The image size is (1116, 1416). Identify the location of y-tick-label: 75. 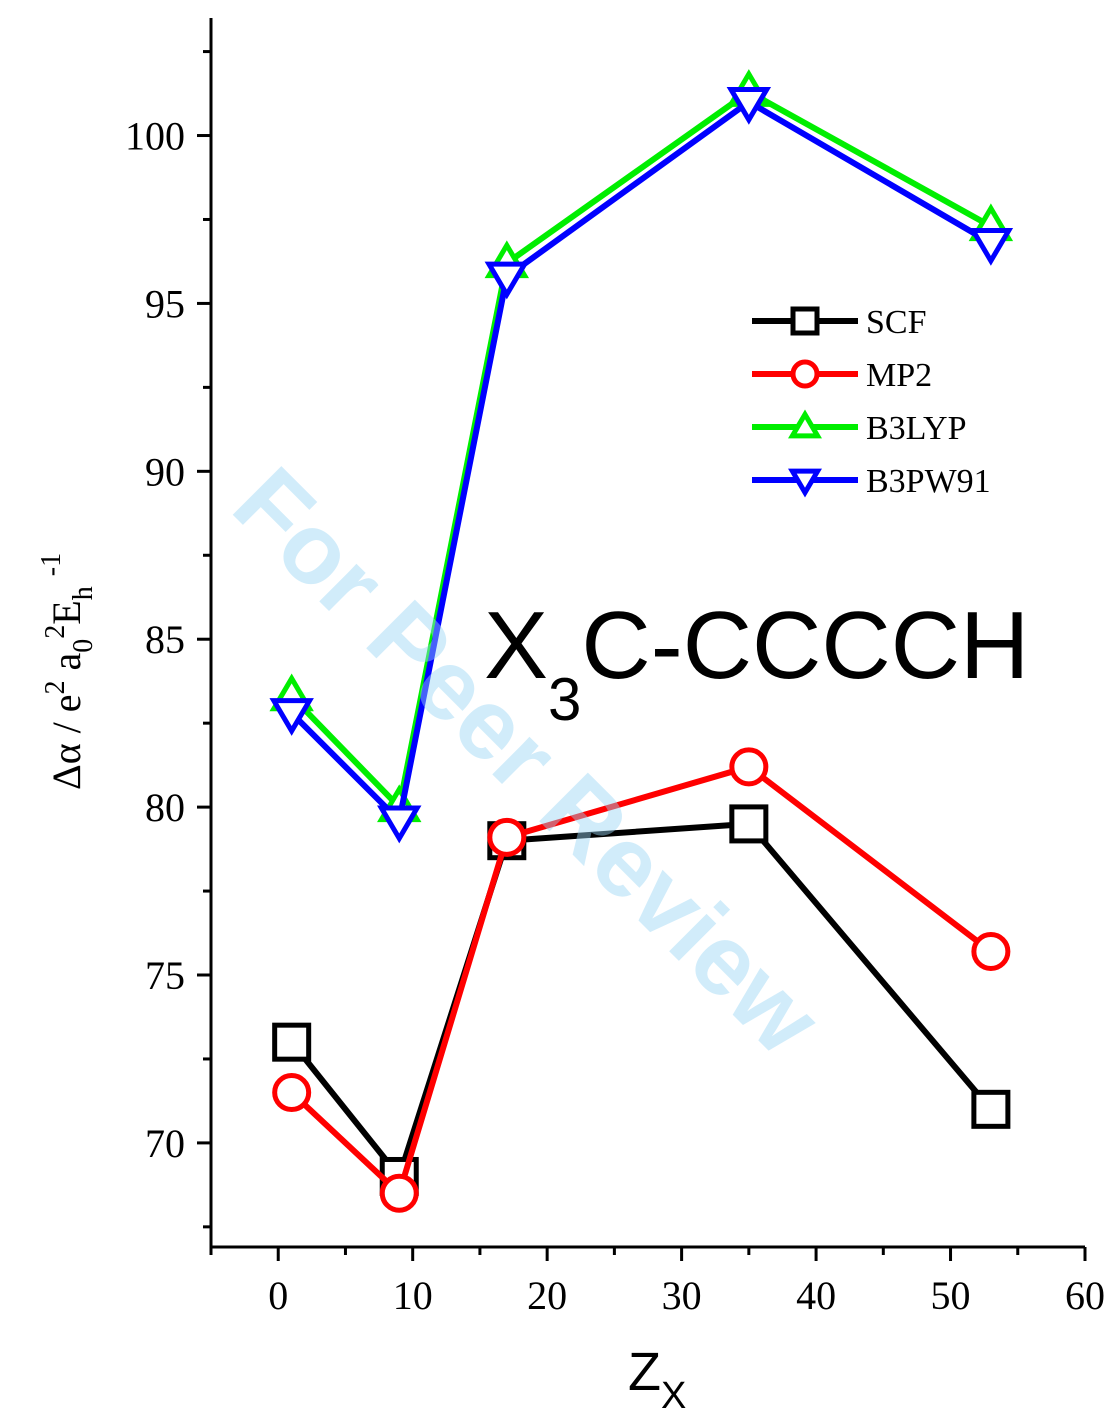
(165, 975).